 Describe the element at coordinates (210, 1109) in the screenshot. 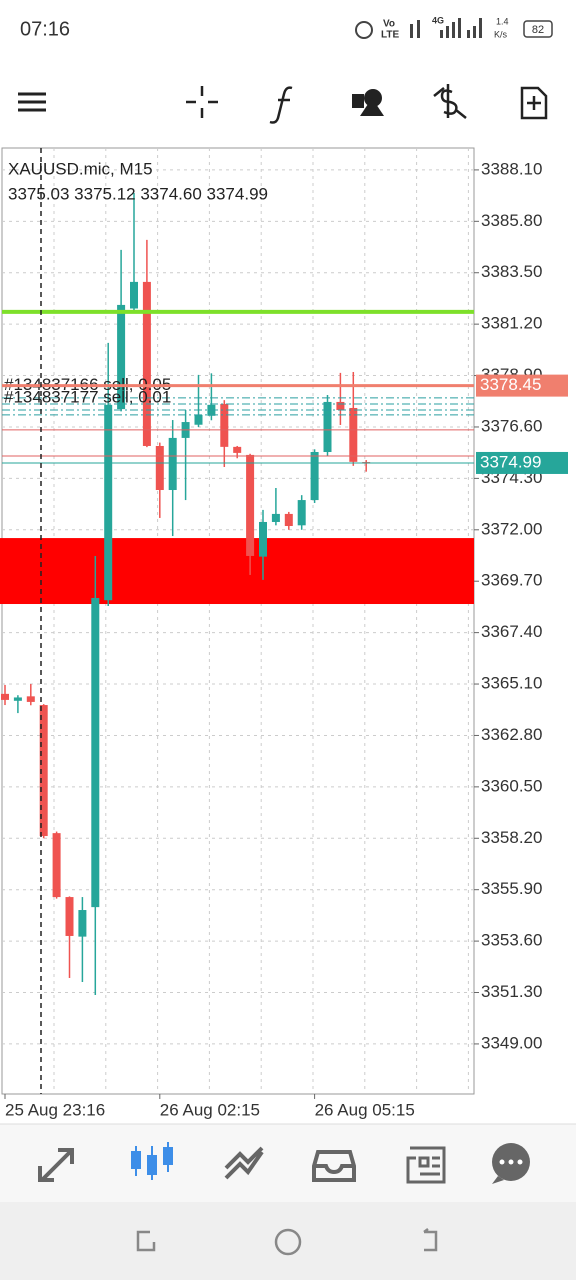

I see `x-tick-label: 26 Aug 02:15` at that location.